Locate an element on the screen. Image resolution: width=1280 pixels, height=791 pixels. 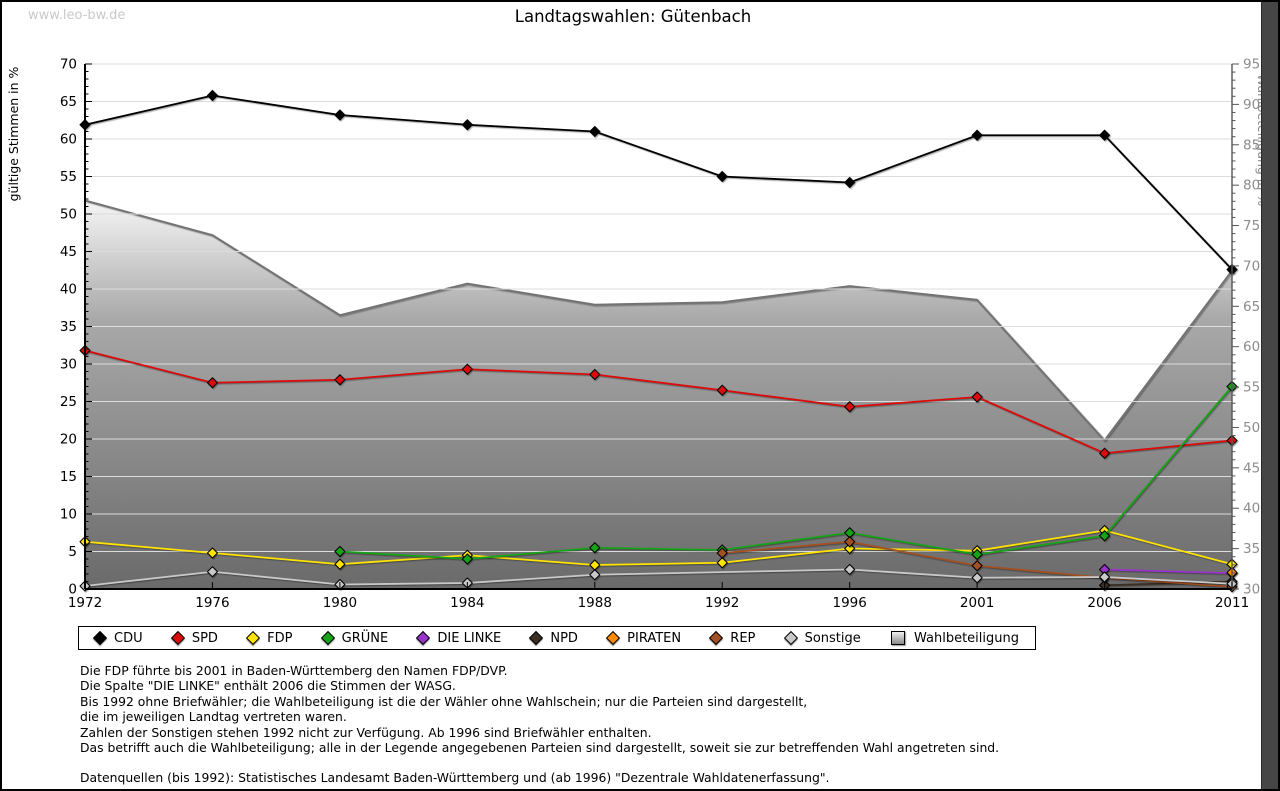
svg-text: 40 is located at coordinates (68, 290).